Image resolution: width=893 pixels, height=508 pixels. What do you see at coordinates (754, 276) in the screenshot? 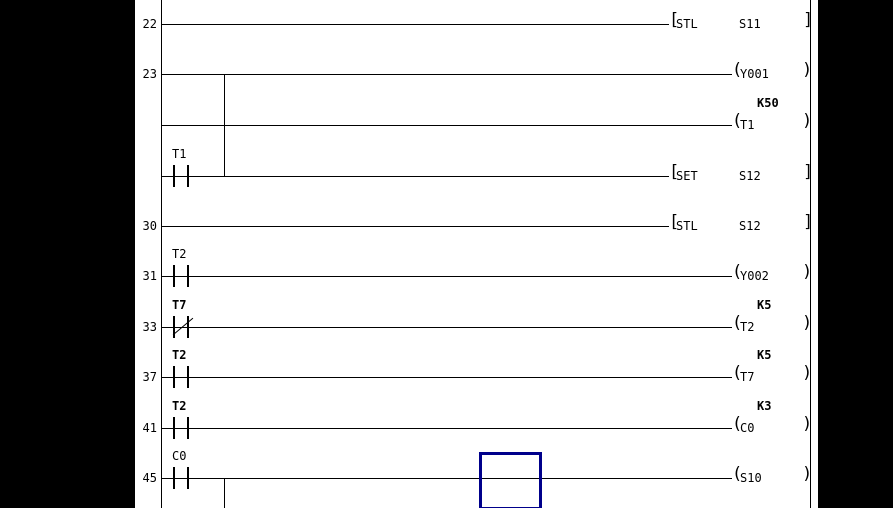
I see `coil-label: Y002` at bounding box center [754, 276].